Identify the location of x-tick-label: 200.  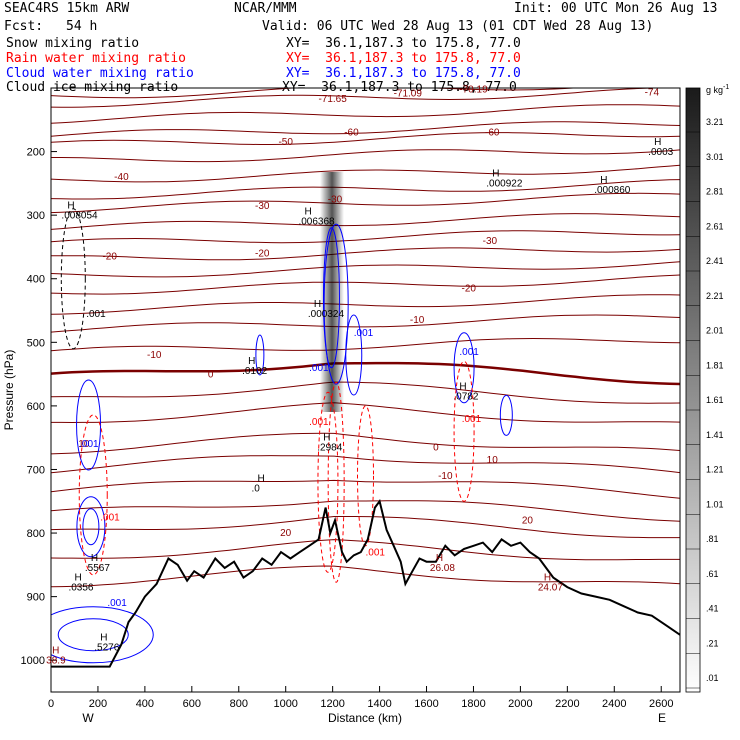
(98, 704).